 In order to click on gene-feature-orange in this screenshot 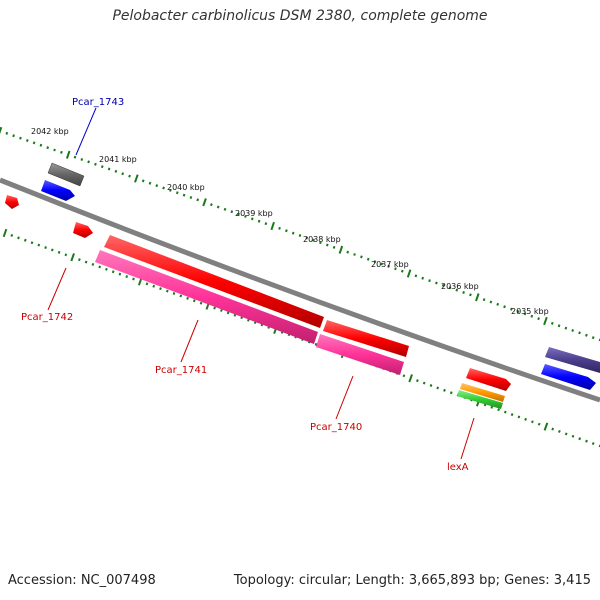, I will do `click(482, 392)`.